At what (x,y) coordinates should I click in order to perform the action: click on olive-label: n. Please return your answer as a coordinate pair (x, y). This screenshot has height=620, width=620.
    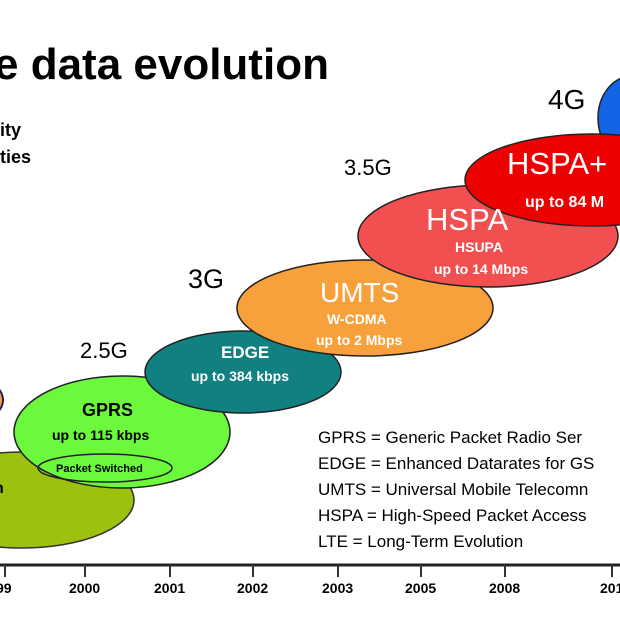
    Looking at the image, I should click on (2, 489).